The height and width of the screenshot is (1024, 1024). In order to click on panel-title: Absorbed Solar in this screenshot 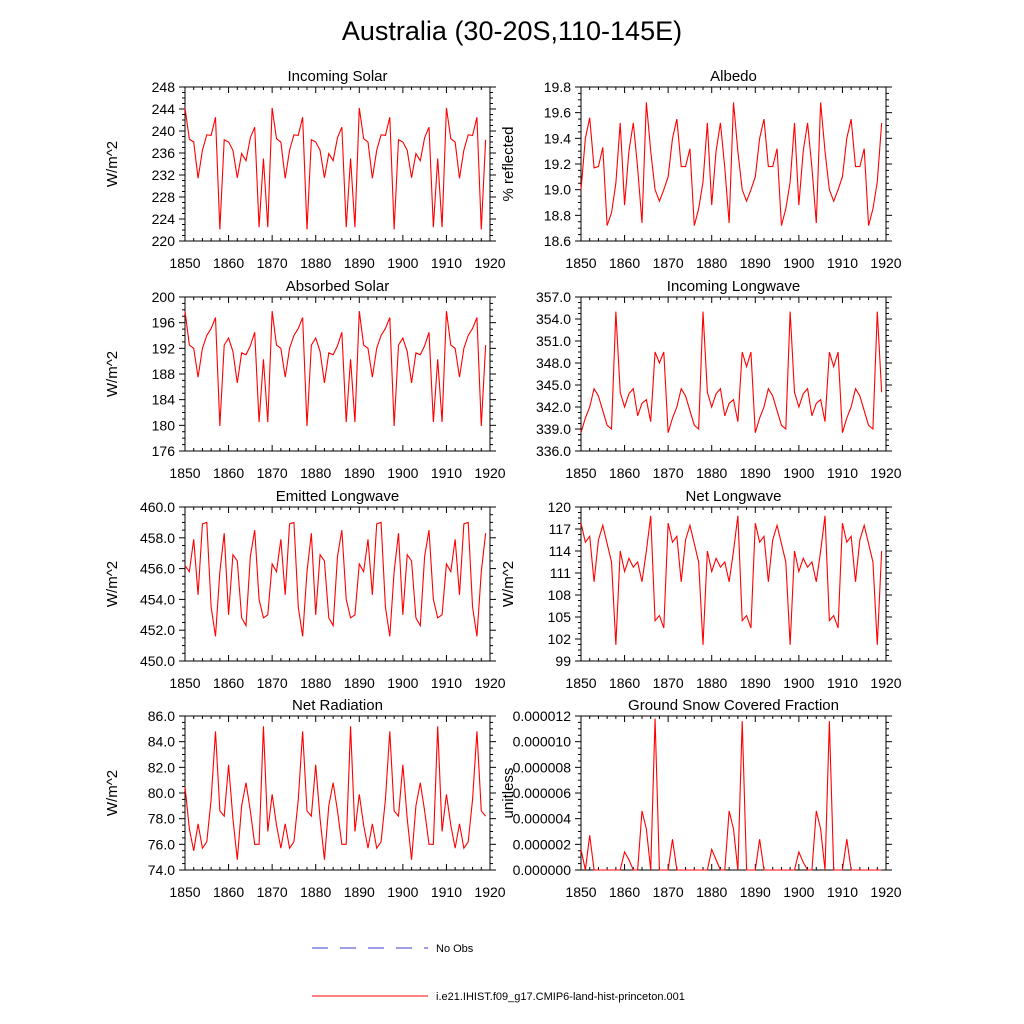, I will do `click(337, 286)`.